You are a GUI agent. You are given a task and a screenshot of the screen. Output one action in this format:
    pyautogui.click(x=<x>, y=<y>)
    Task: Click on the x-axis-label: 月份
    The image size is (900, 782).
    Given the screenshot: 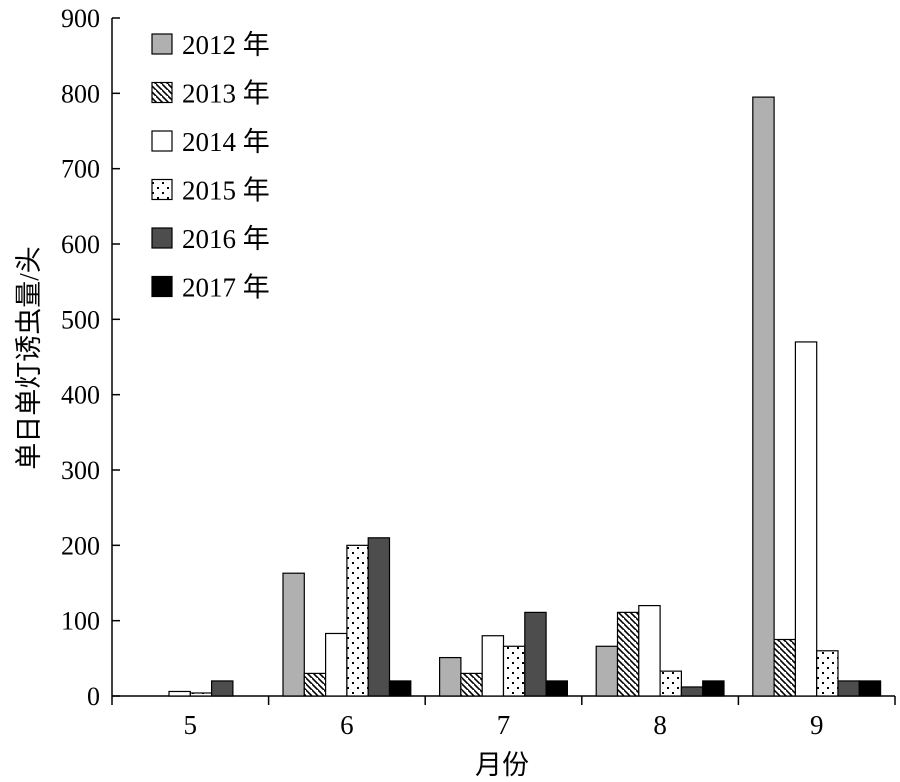 What is the action you would take?
    pyautogui.click(x=502, y=765)
    